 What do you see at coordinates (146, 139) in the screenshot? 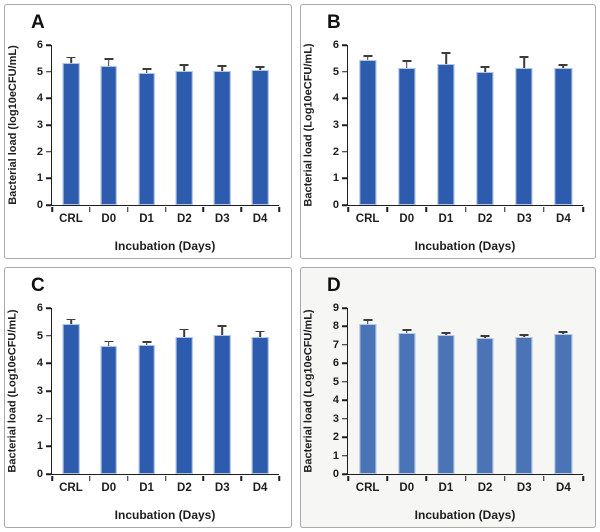
I see `bar-d1` at bounding box center [146, 139].